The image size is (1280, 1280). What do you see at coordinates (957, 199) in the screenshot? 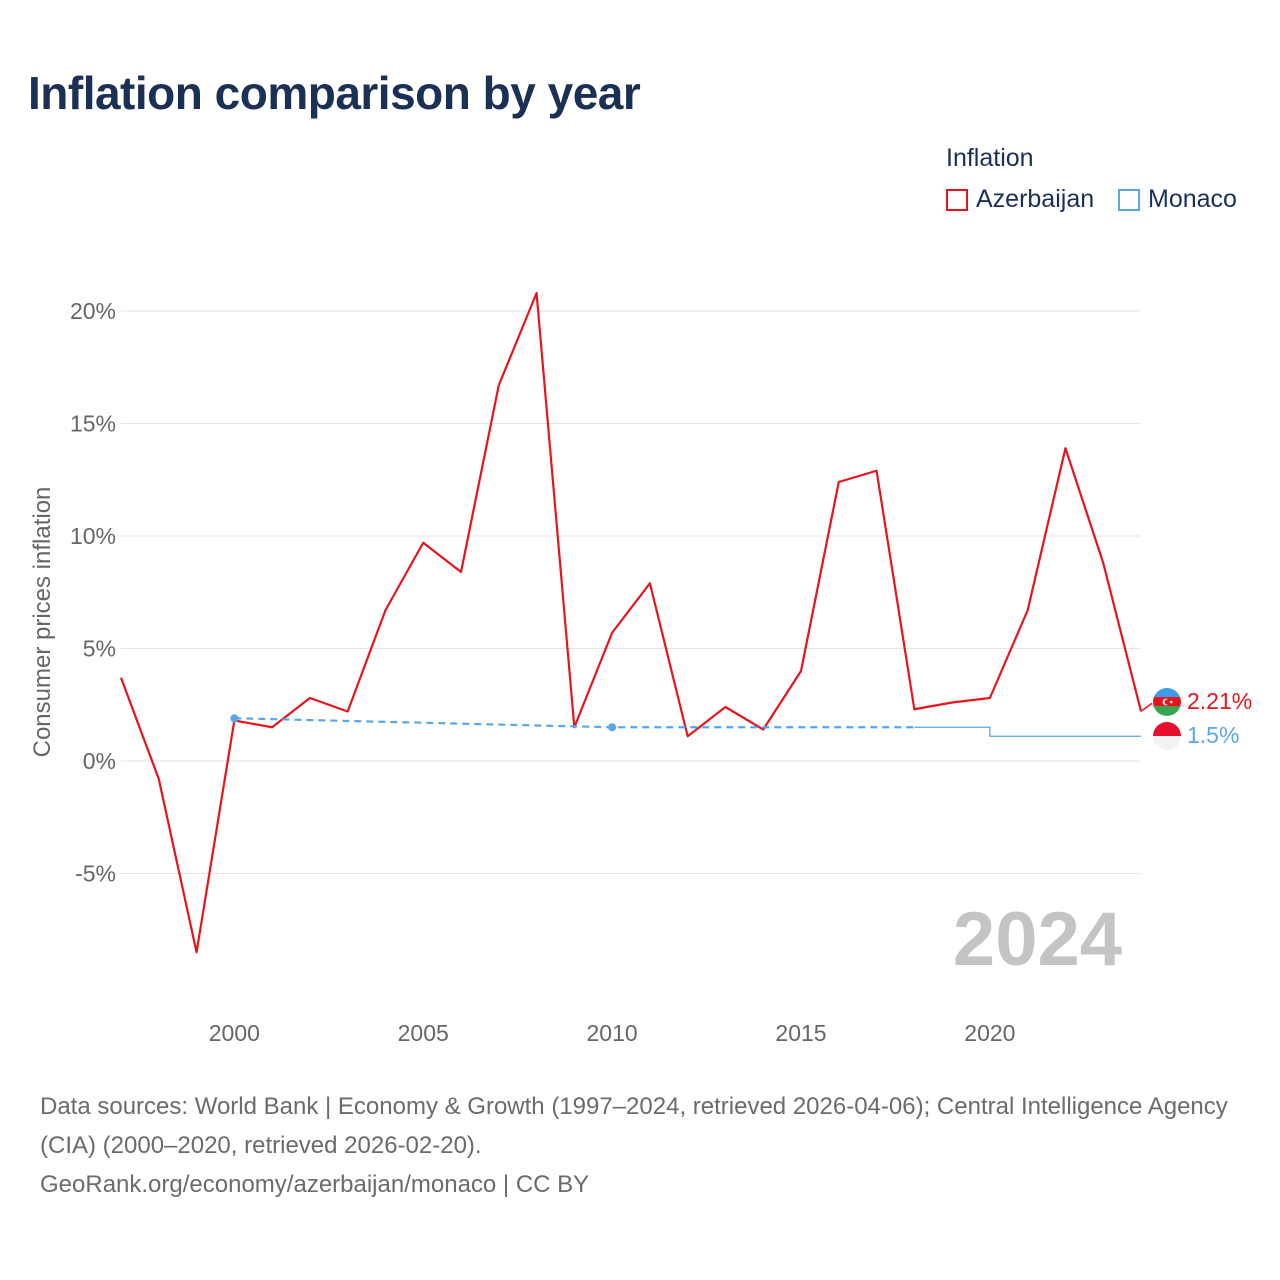
I see `legend-swatch-azerbaijan` at bounding box center [957, 199].